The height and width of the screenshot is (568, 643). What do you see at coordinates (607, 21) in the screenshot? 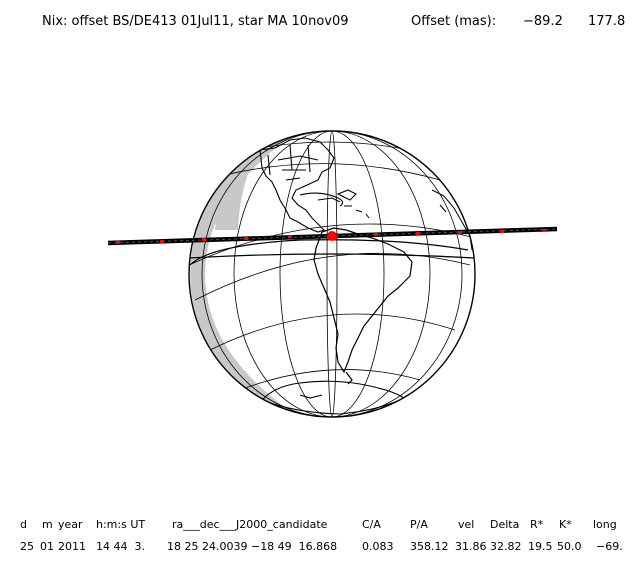
I see `offset-y-value: 177.8` at bounding box center [607, 21].